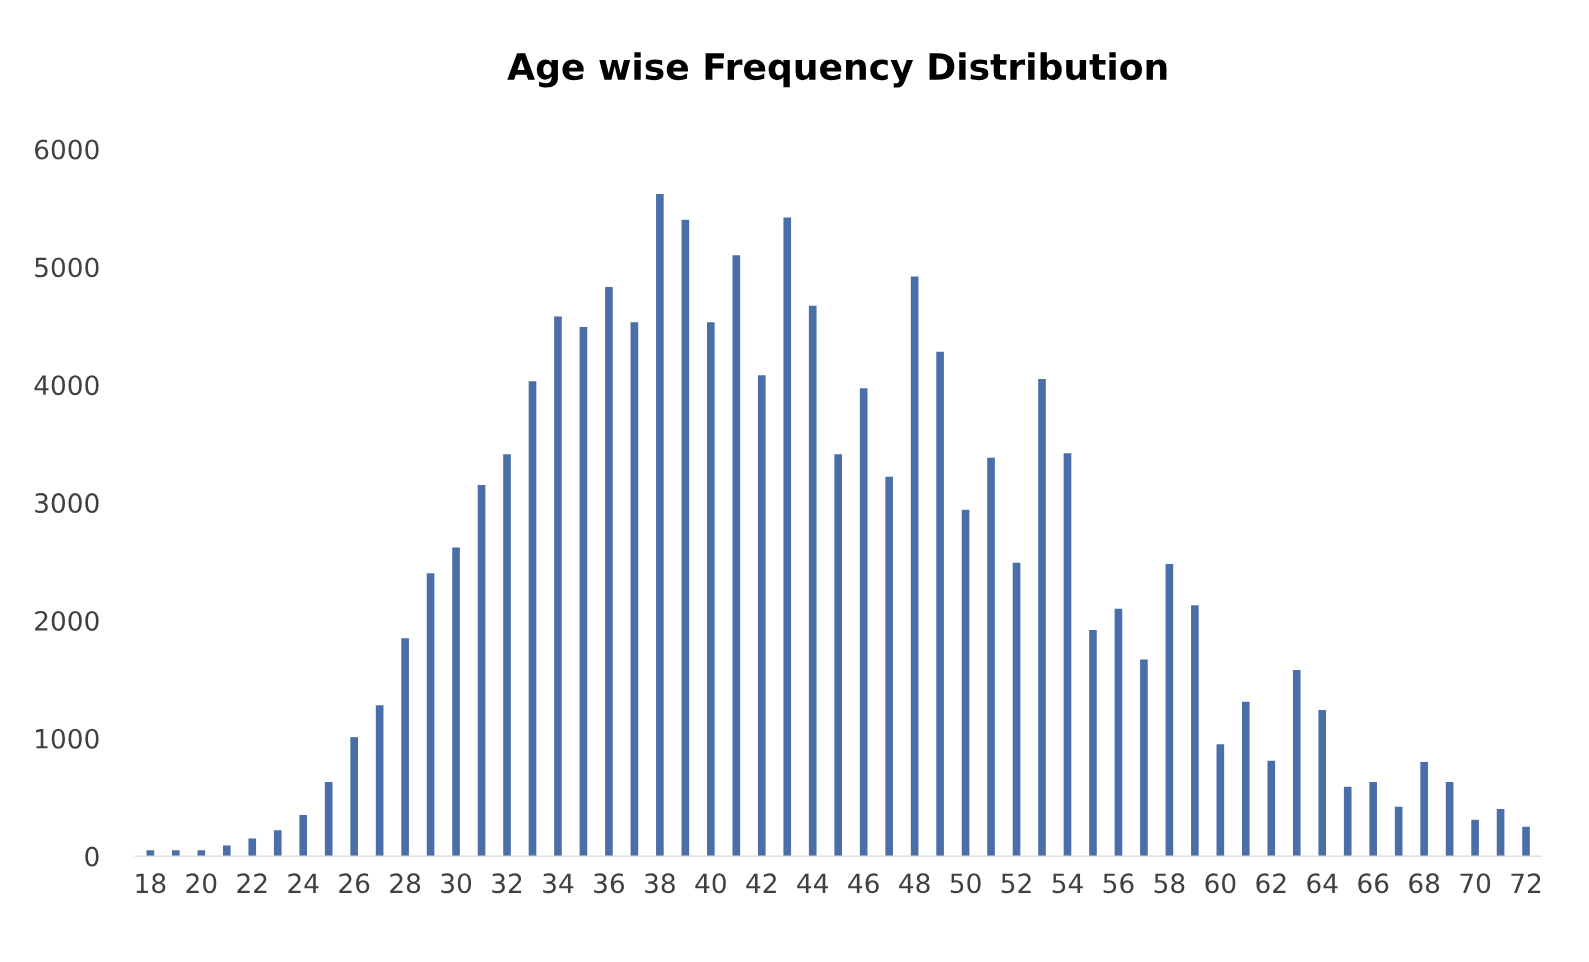 Image resolution: width=1589 pixels, height=962 pixels. Describe the element at coordinates (558, 883) in the screenshot. I see `x-tick-label: 34` at that location.